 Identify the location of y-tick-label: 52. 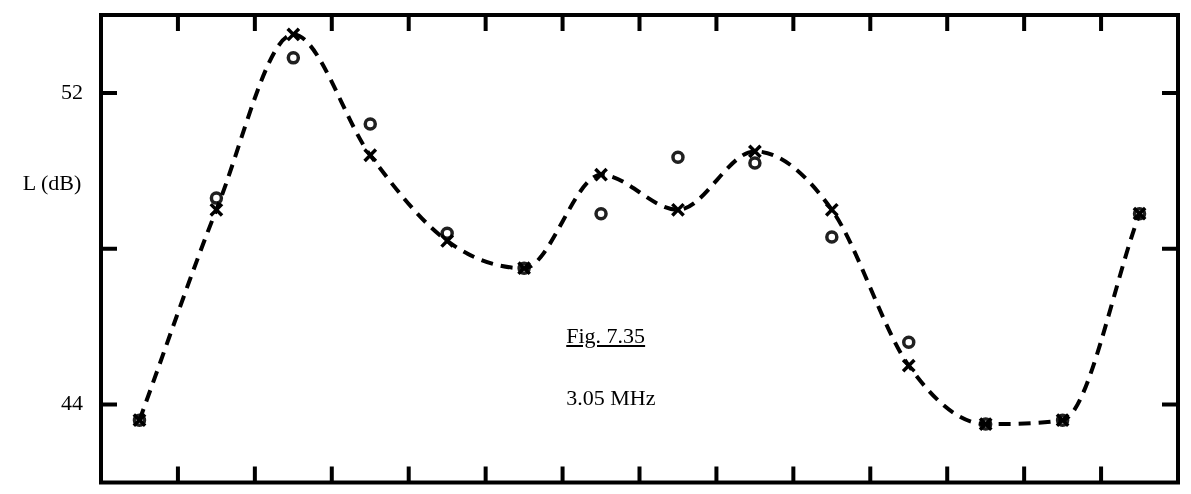
(72, 91).